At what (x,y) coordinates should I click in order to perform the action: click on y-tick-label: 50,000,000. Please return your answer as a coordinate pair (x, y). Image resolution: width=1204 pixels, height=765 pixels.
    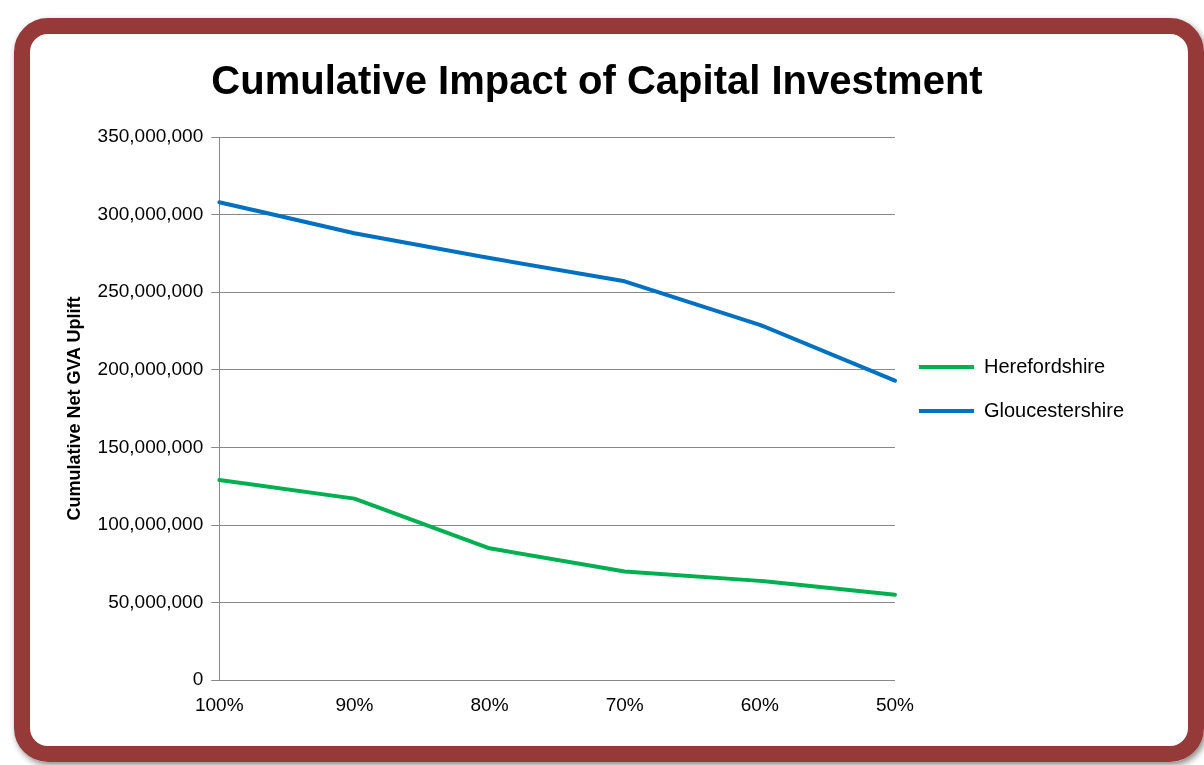
    Looking at the image, I should click on (156, 601).